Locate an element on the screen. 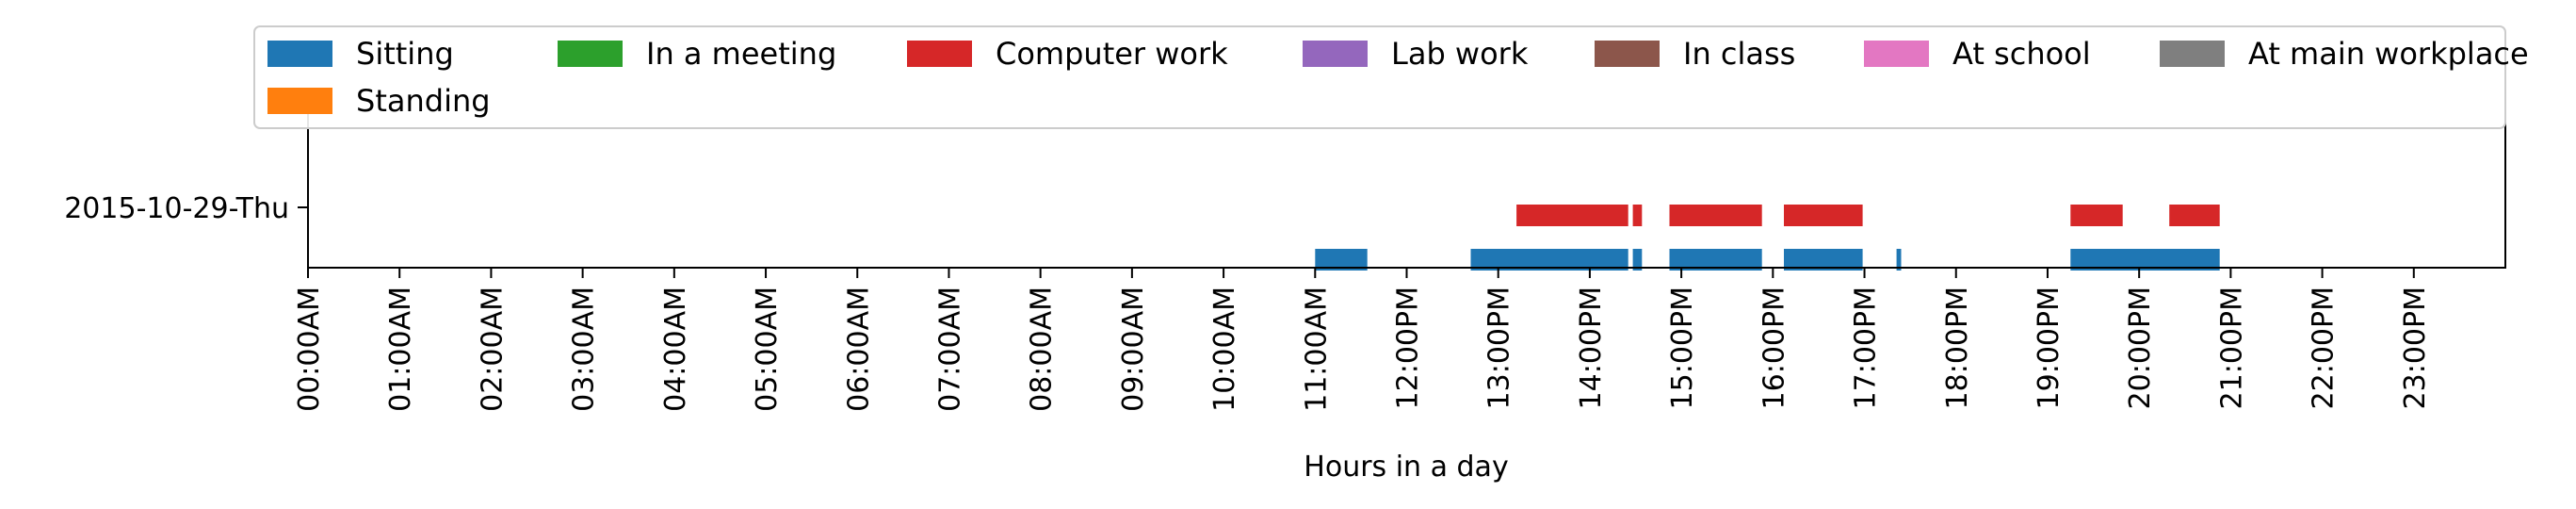 Image resolution: width=2576 pixels, height=509 pixels. legend-label-lab-work: Lab work is located at coordinates (1460, 54).